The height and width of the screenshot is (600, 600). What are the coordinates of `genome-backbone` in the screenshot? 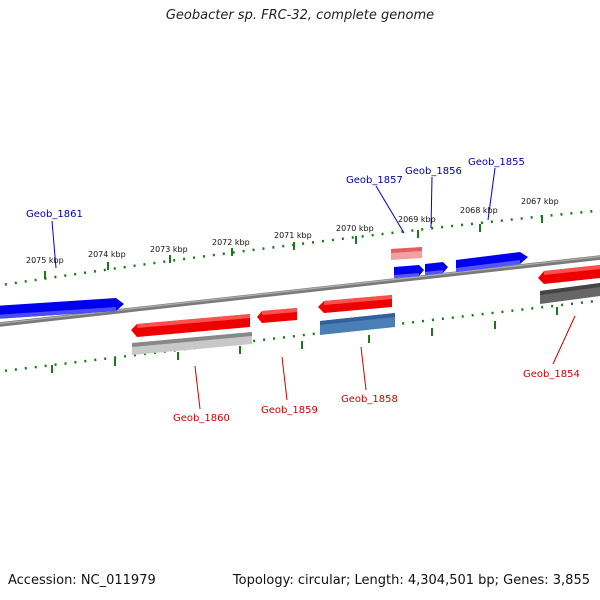 It's located at (300, 291).